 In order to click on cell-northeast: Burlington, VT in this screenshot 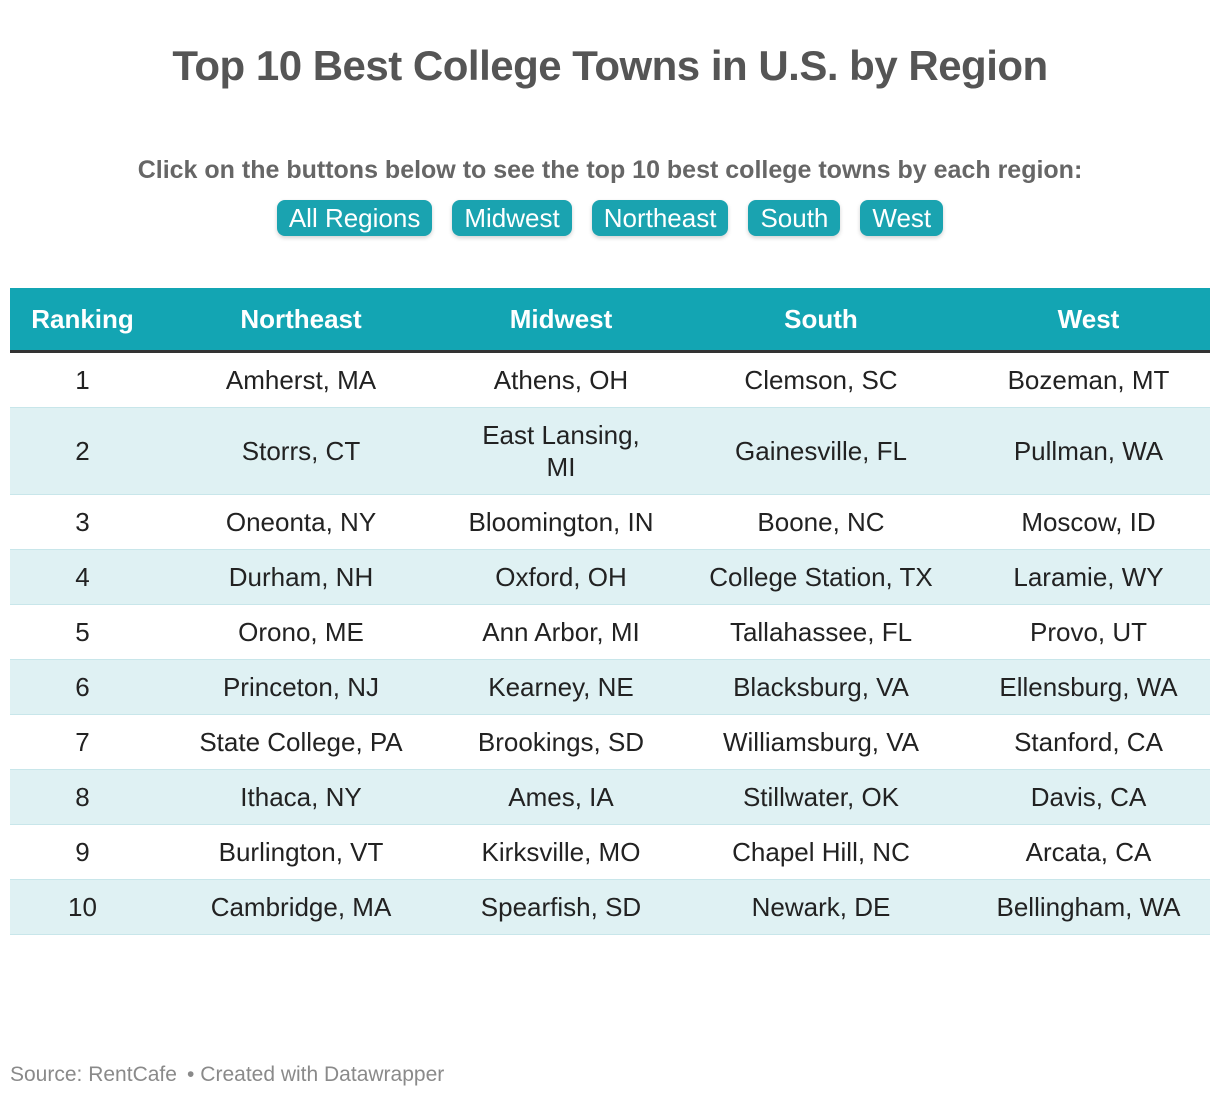, I will do `click(301, 852)`.